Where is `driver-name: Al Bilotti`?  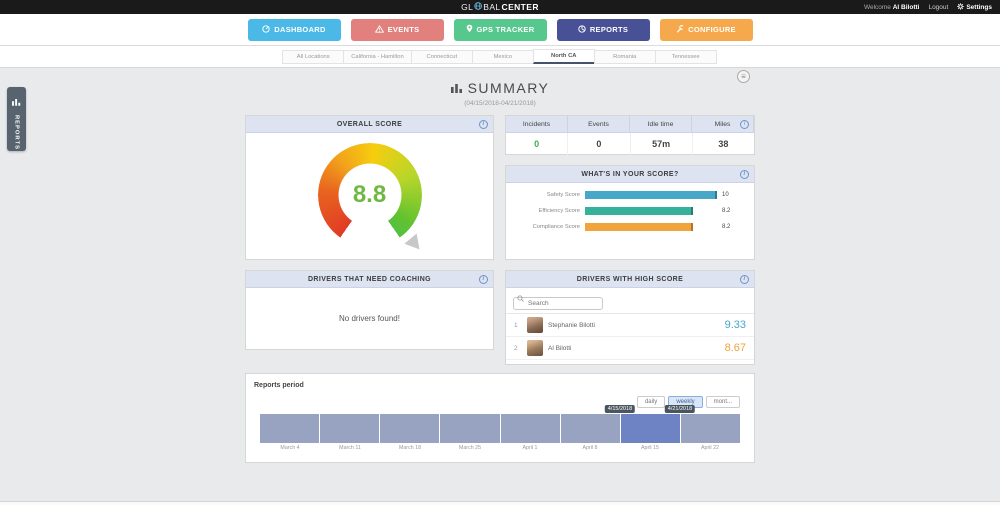
driver-name: Al Bilotti is located at coordinates (560, 348).